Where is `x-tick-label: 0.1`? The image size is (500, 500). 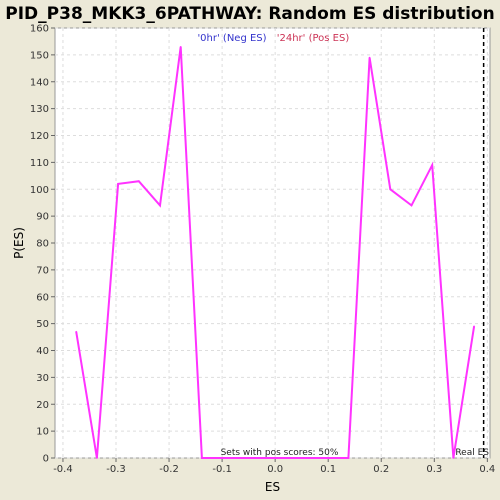
x-tick-label: 0.1 is located at coordinates (328, 469).